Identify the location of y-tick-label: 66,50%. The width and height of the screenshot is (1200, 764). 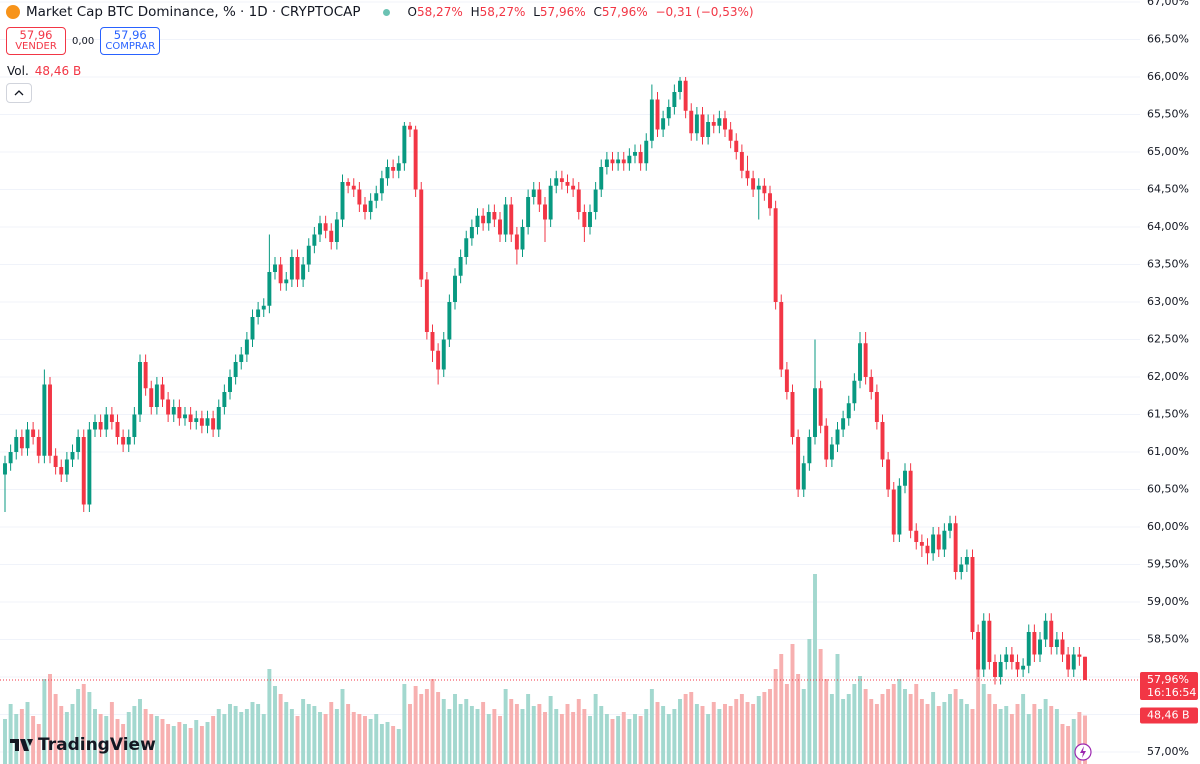
(1168, 39).